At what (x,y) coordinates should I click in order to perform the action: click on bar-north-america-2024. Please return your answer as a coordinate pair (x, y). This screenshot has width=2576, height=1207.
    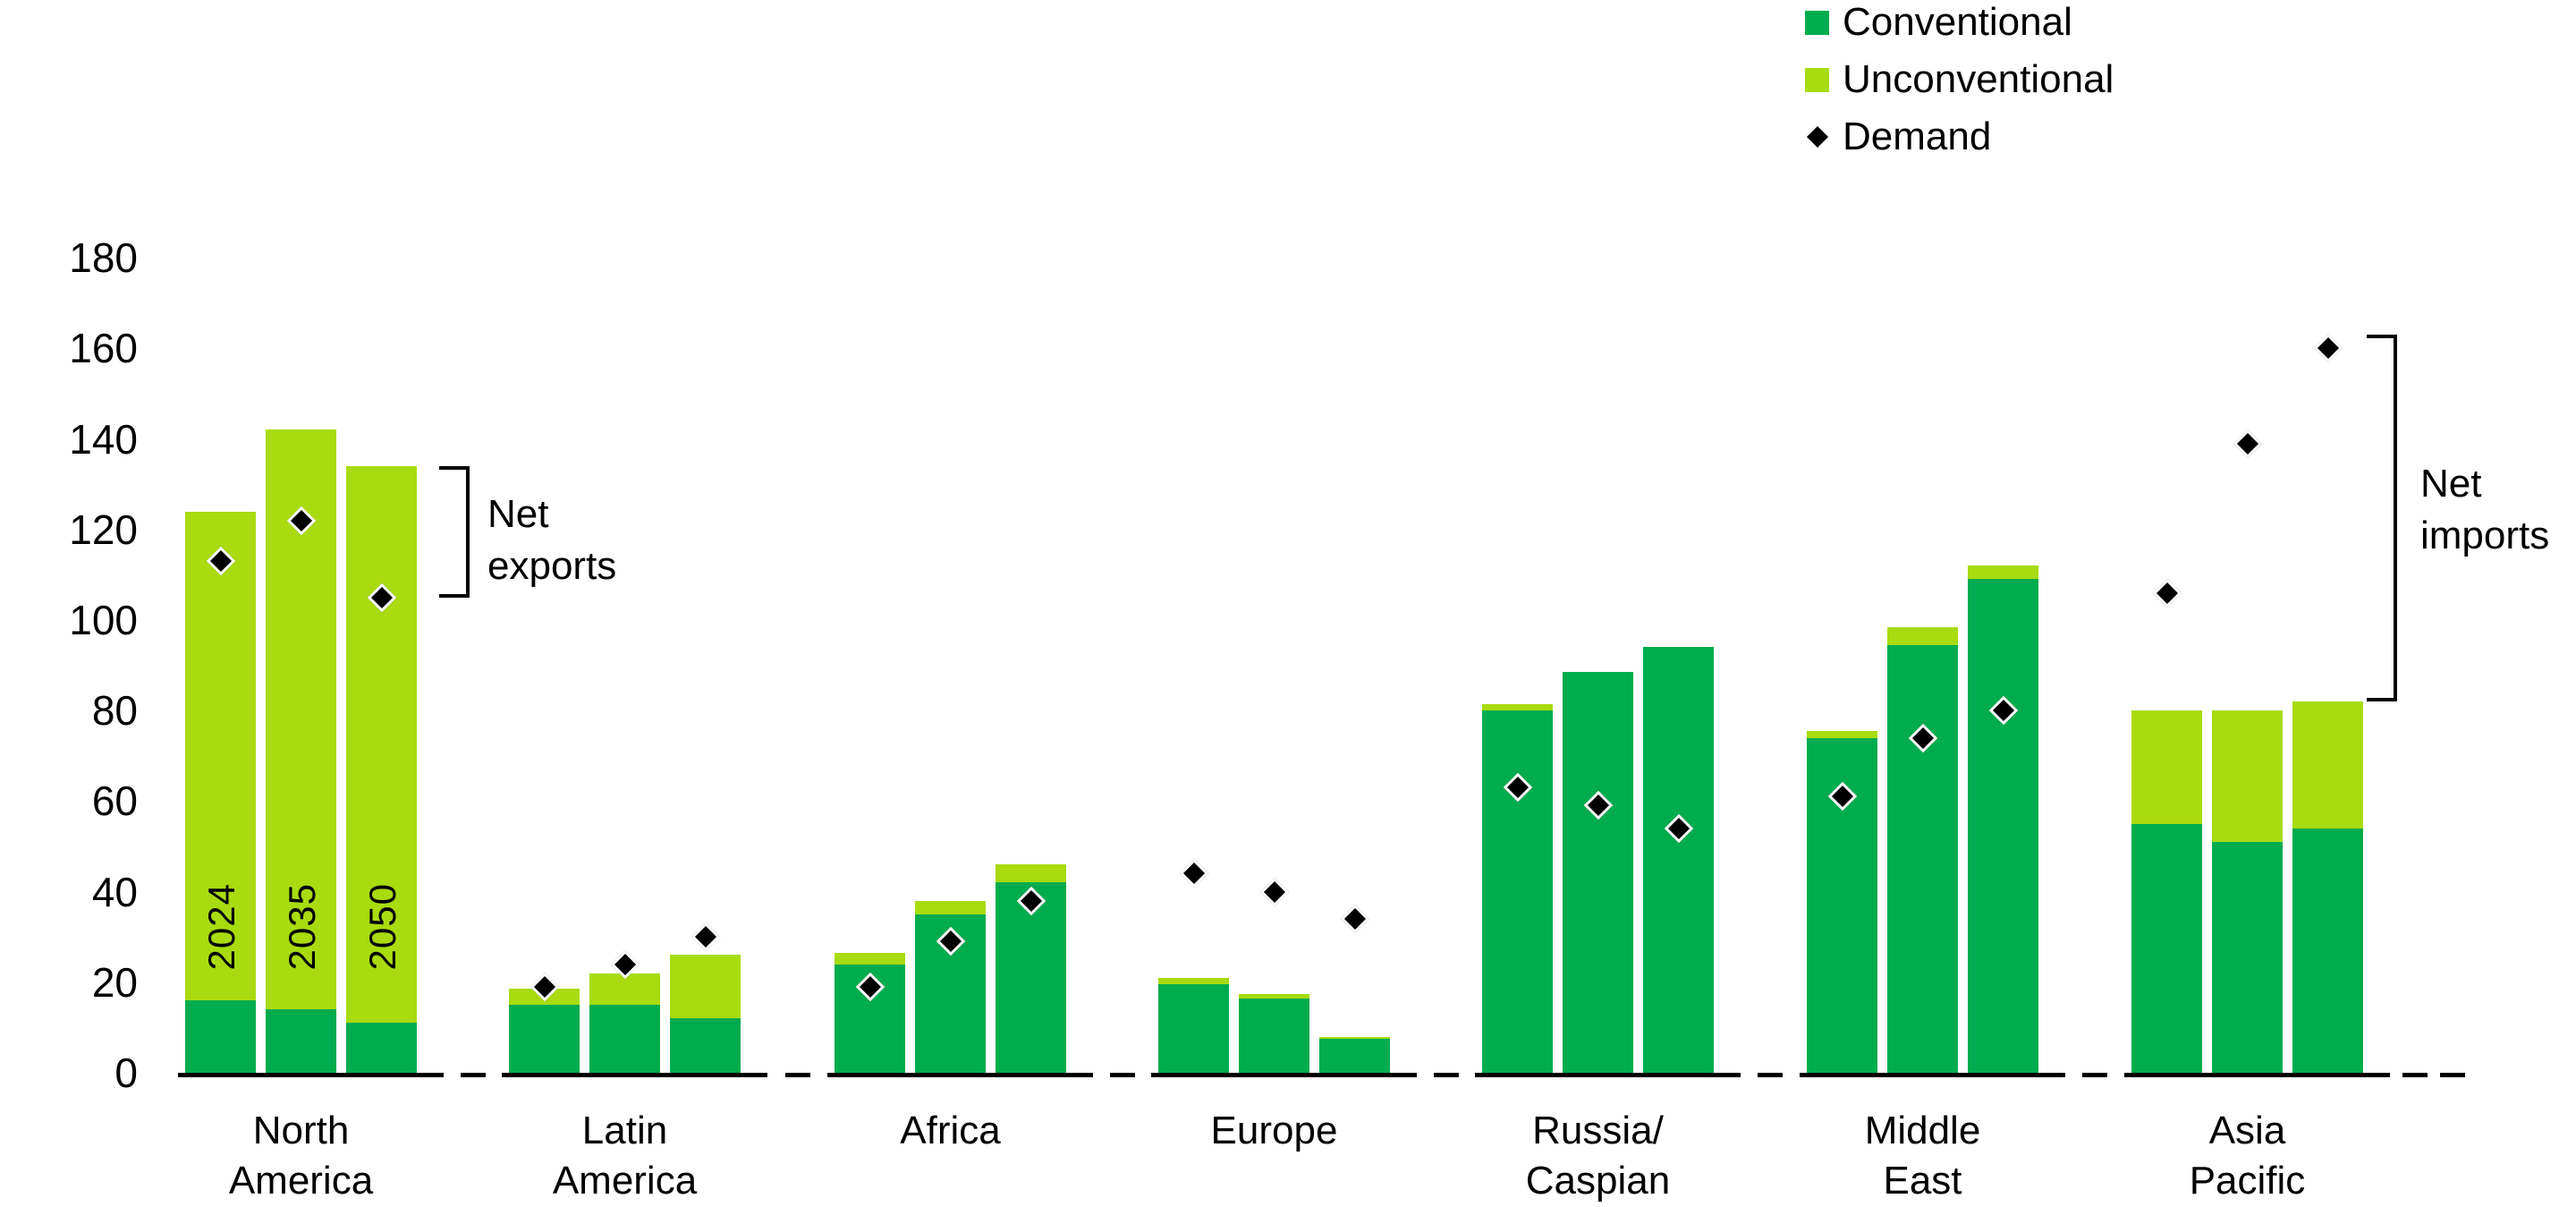
    Looking at the image, I should click on (220, 792).